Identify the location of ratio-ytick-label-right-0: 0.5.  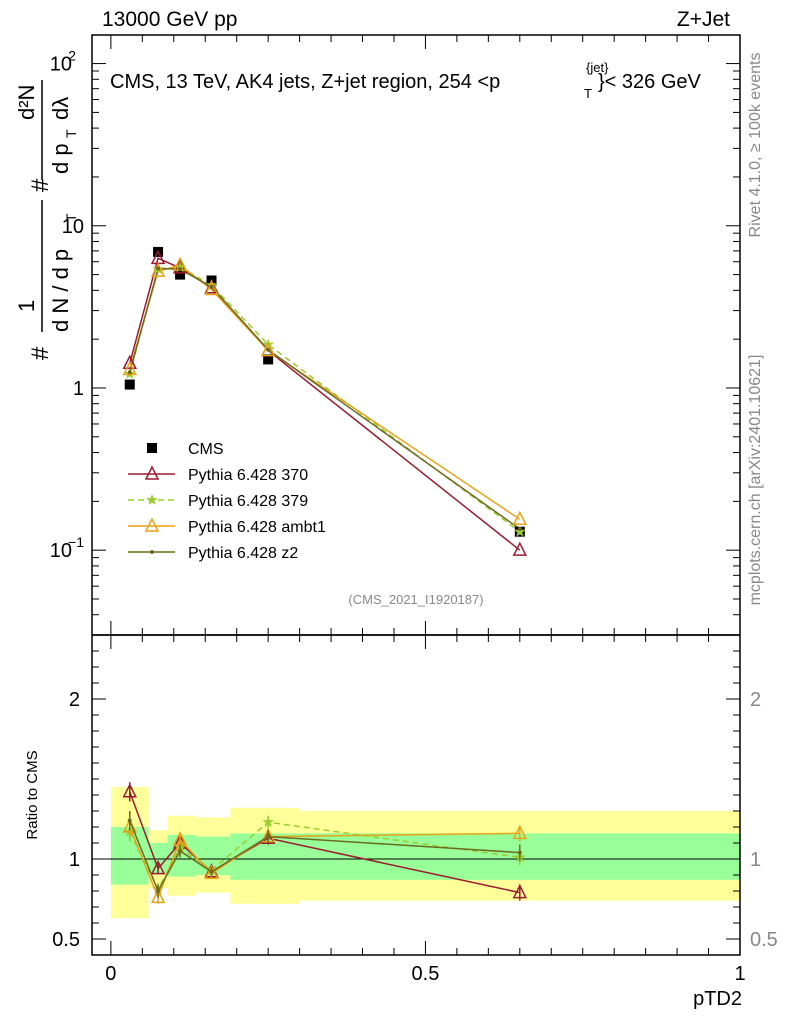
(764, 940).